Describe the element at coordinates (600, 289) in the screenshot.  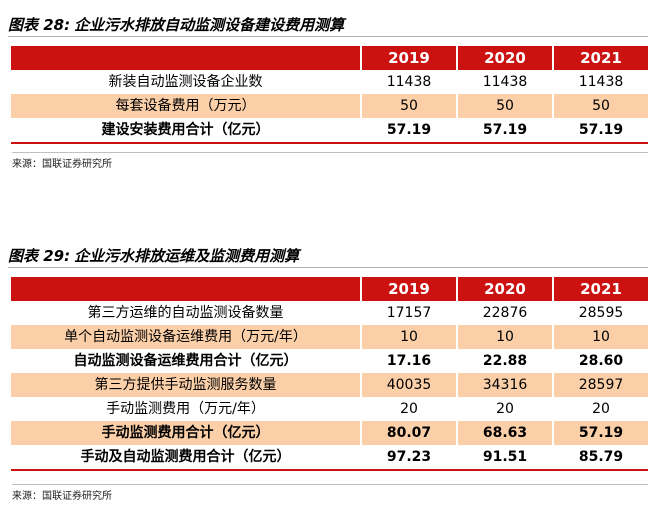
I see `table29-year-2021: 2021` at that location.